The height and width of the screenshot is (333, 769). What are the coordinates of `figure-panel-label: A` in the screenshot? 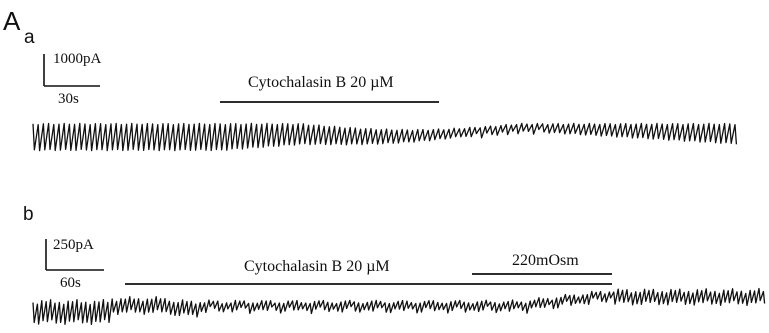 It's located at (12, 21).